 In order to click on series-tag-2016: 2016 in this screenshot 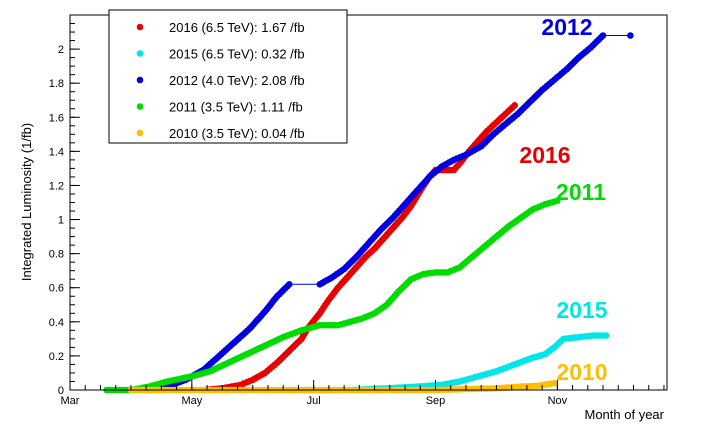, I will do `click(544, 155)`.